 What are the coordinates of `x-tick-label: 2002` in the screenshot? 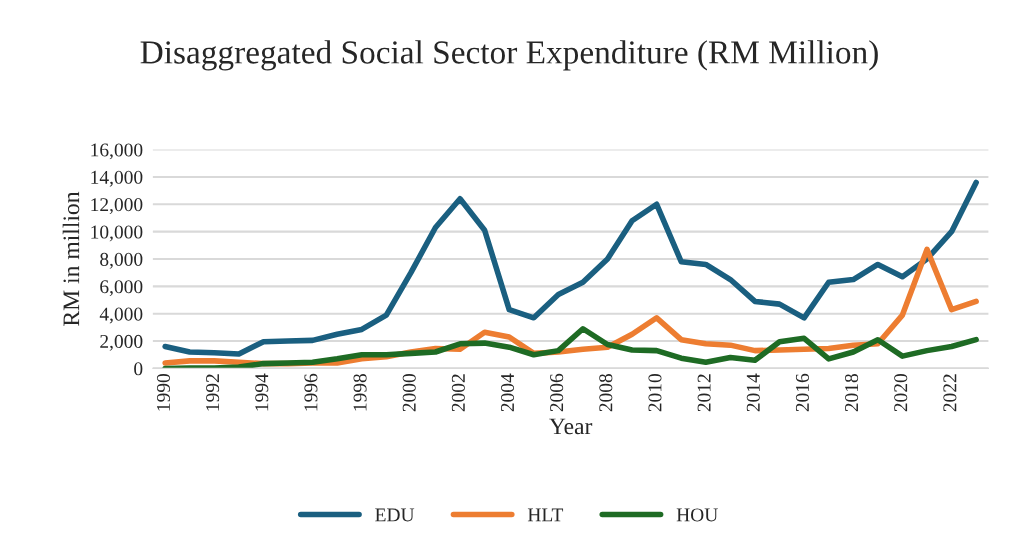 It's located at (458, 393).